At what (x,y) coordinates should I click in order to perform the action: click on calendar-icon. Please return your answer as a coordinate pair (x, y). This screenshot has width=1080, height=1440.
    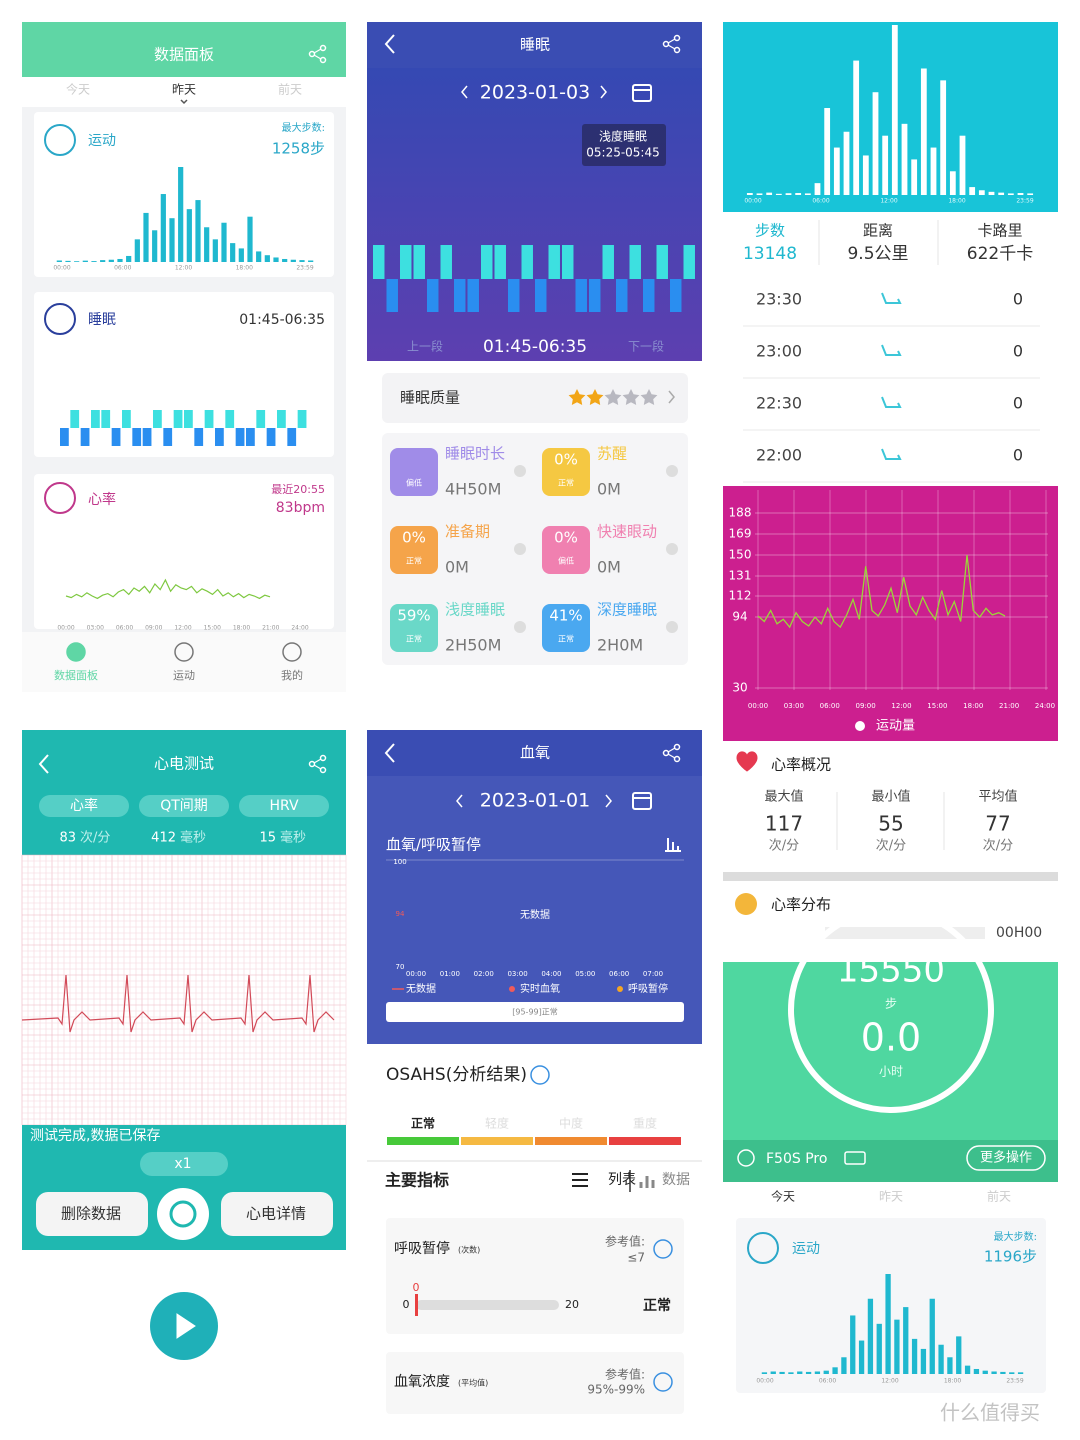
    Looking at the image, I should click on (642, 93).